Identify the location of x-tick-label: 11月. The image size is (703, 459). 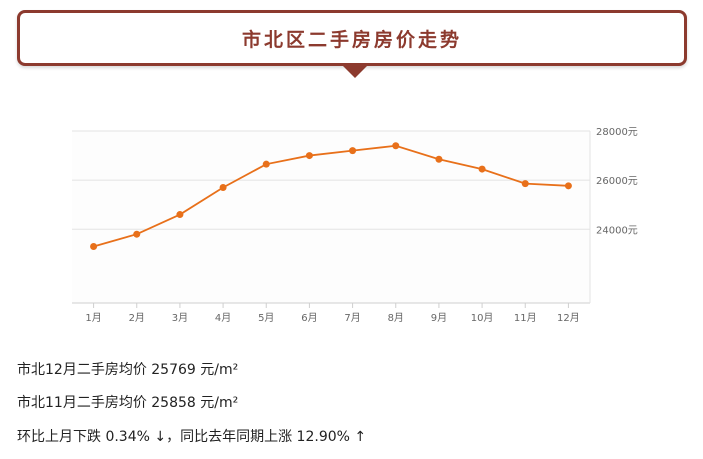
(525, 318).